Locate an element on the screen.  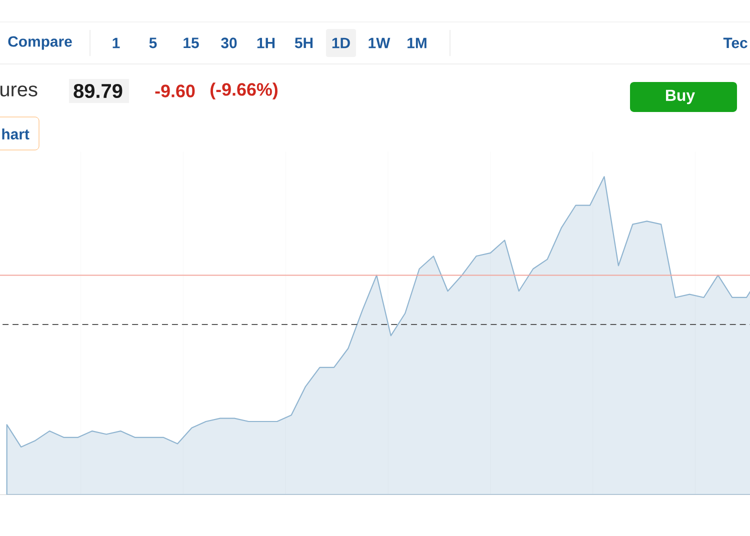
text: 1 is located at coordinates (116, 43).